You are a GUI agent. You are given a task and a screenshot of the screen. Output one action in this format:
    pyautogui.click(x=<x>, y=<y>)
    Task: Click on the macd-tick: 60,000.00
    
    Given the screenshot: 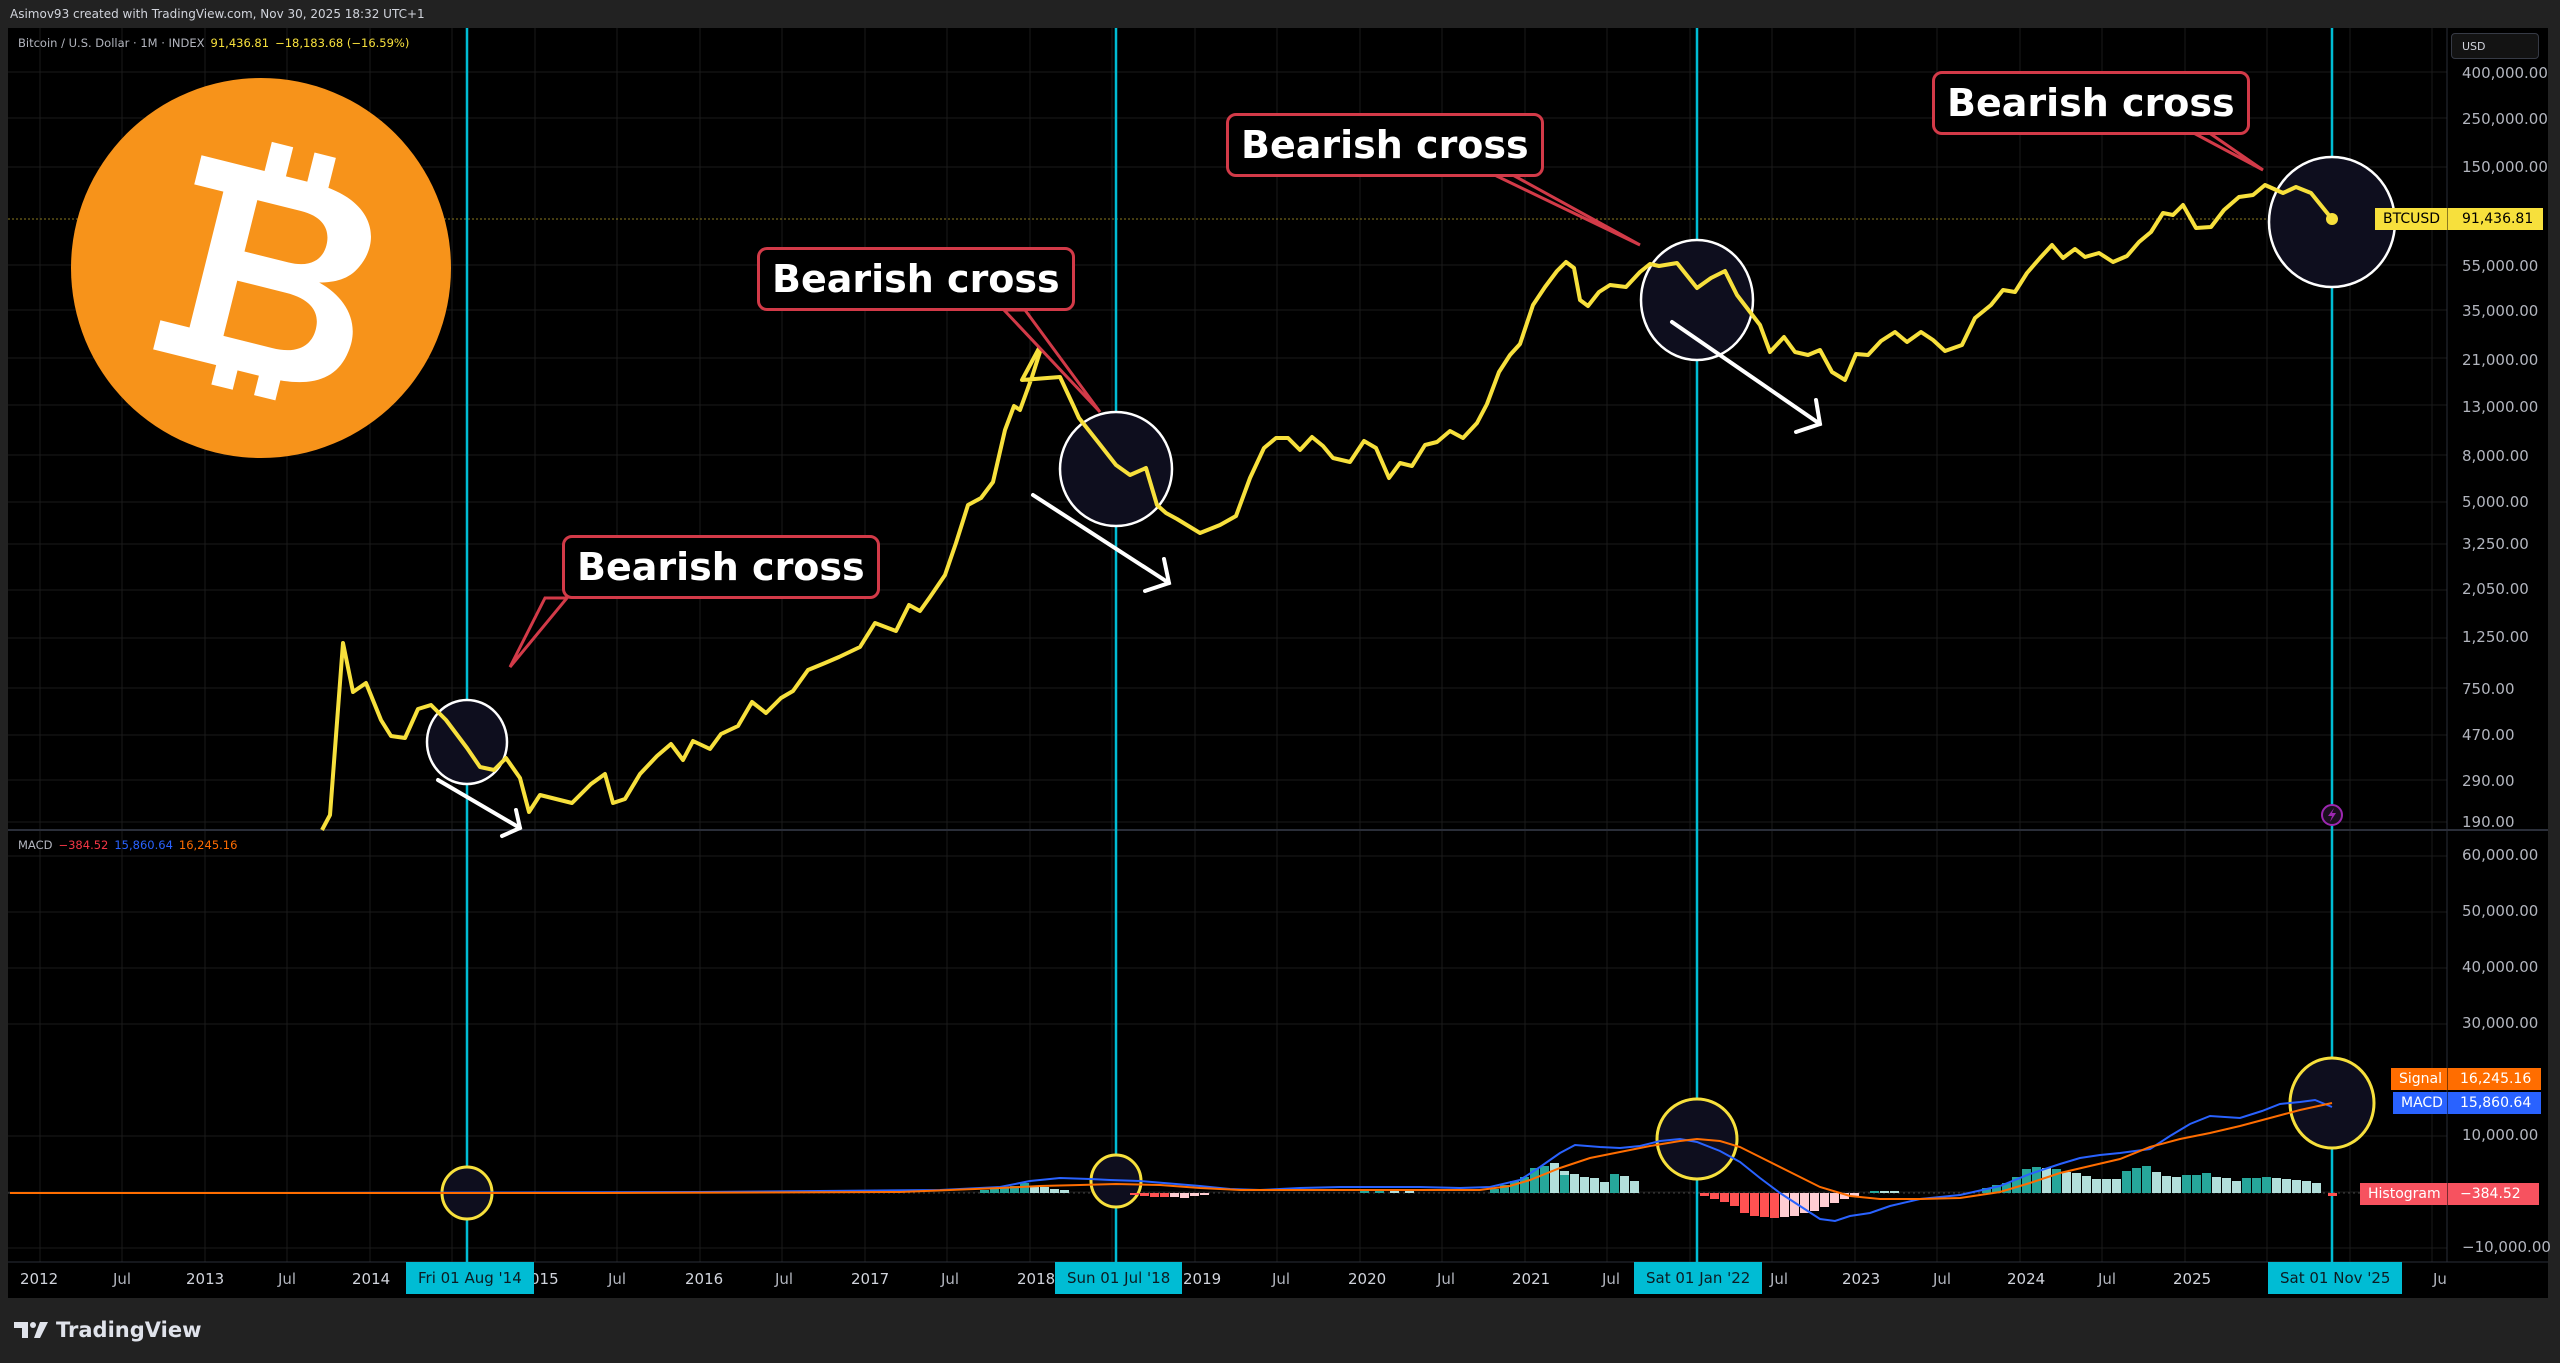 What is the action you would take?
    pyautogui.click(x=2500, y=855)
    